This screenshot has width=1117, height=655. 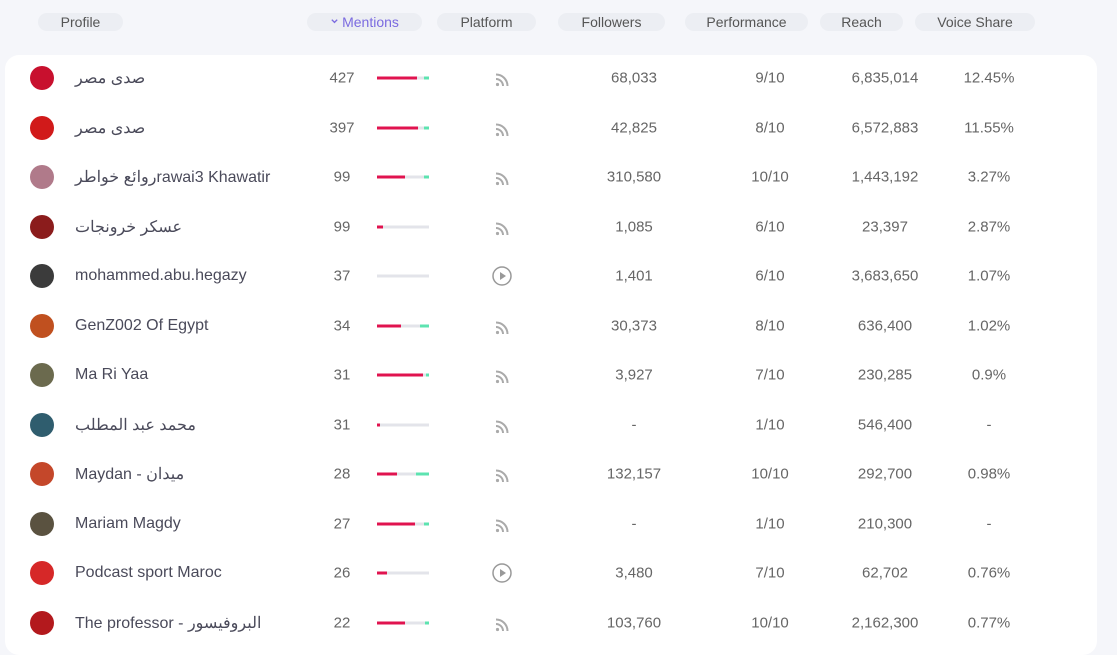 I want to click on sort-icon, so click(x=334, y=21).